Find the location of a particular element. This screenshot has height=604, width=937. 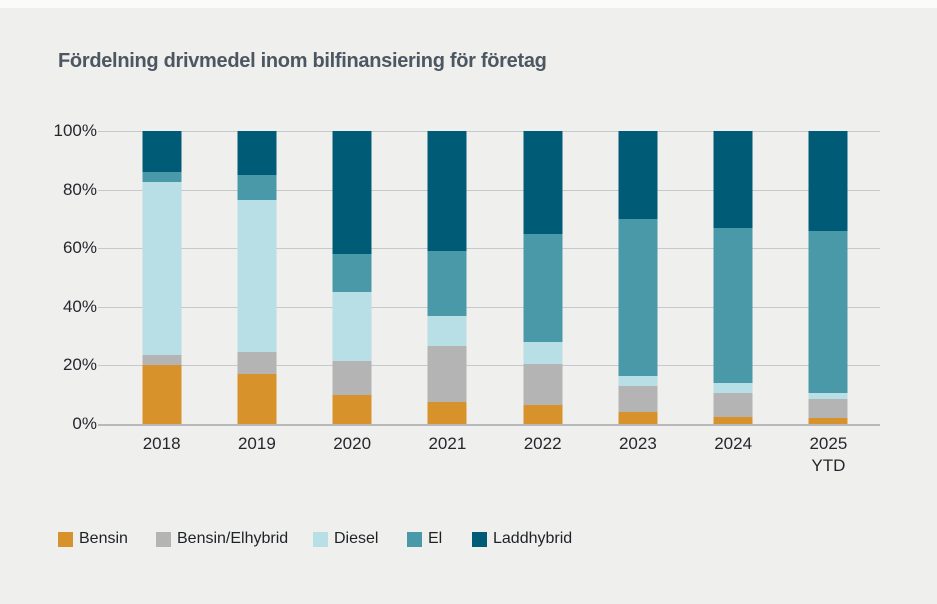

legend-label: Bensin is located at coordinates (103, 538).